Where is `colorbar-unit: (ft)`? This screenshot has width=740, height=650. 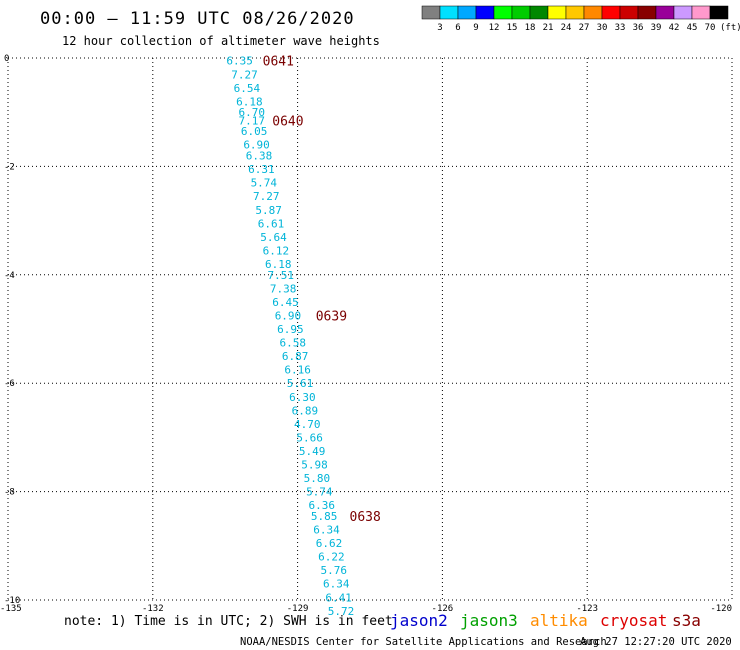 colorbar-unit: (ft) is located at coordinates (730, 28).